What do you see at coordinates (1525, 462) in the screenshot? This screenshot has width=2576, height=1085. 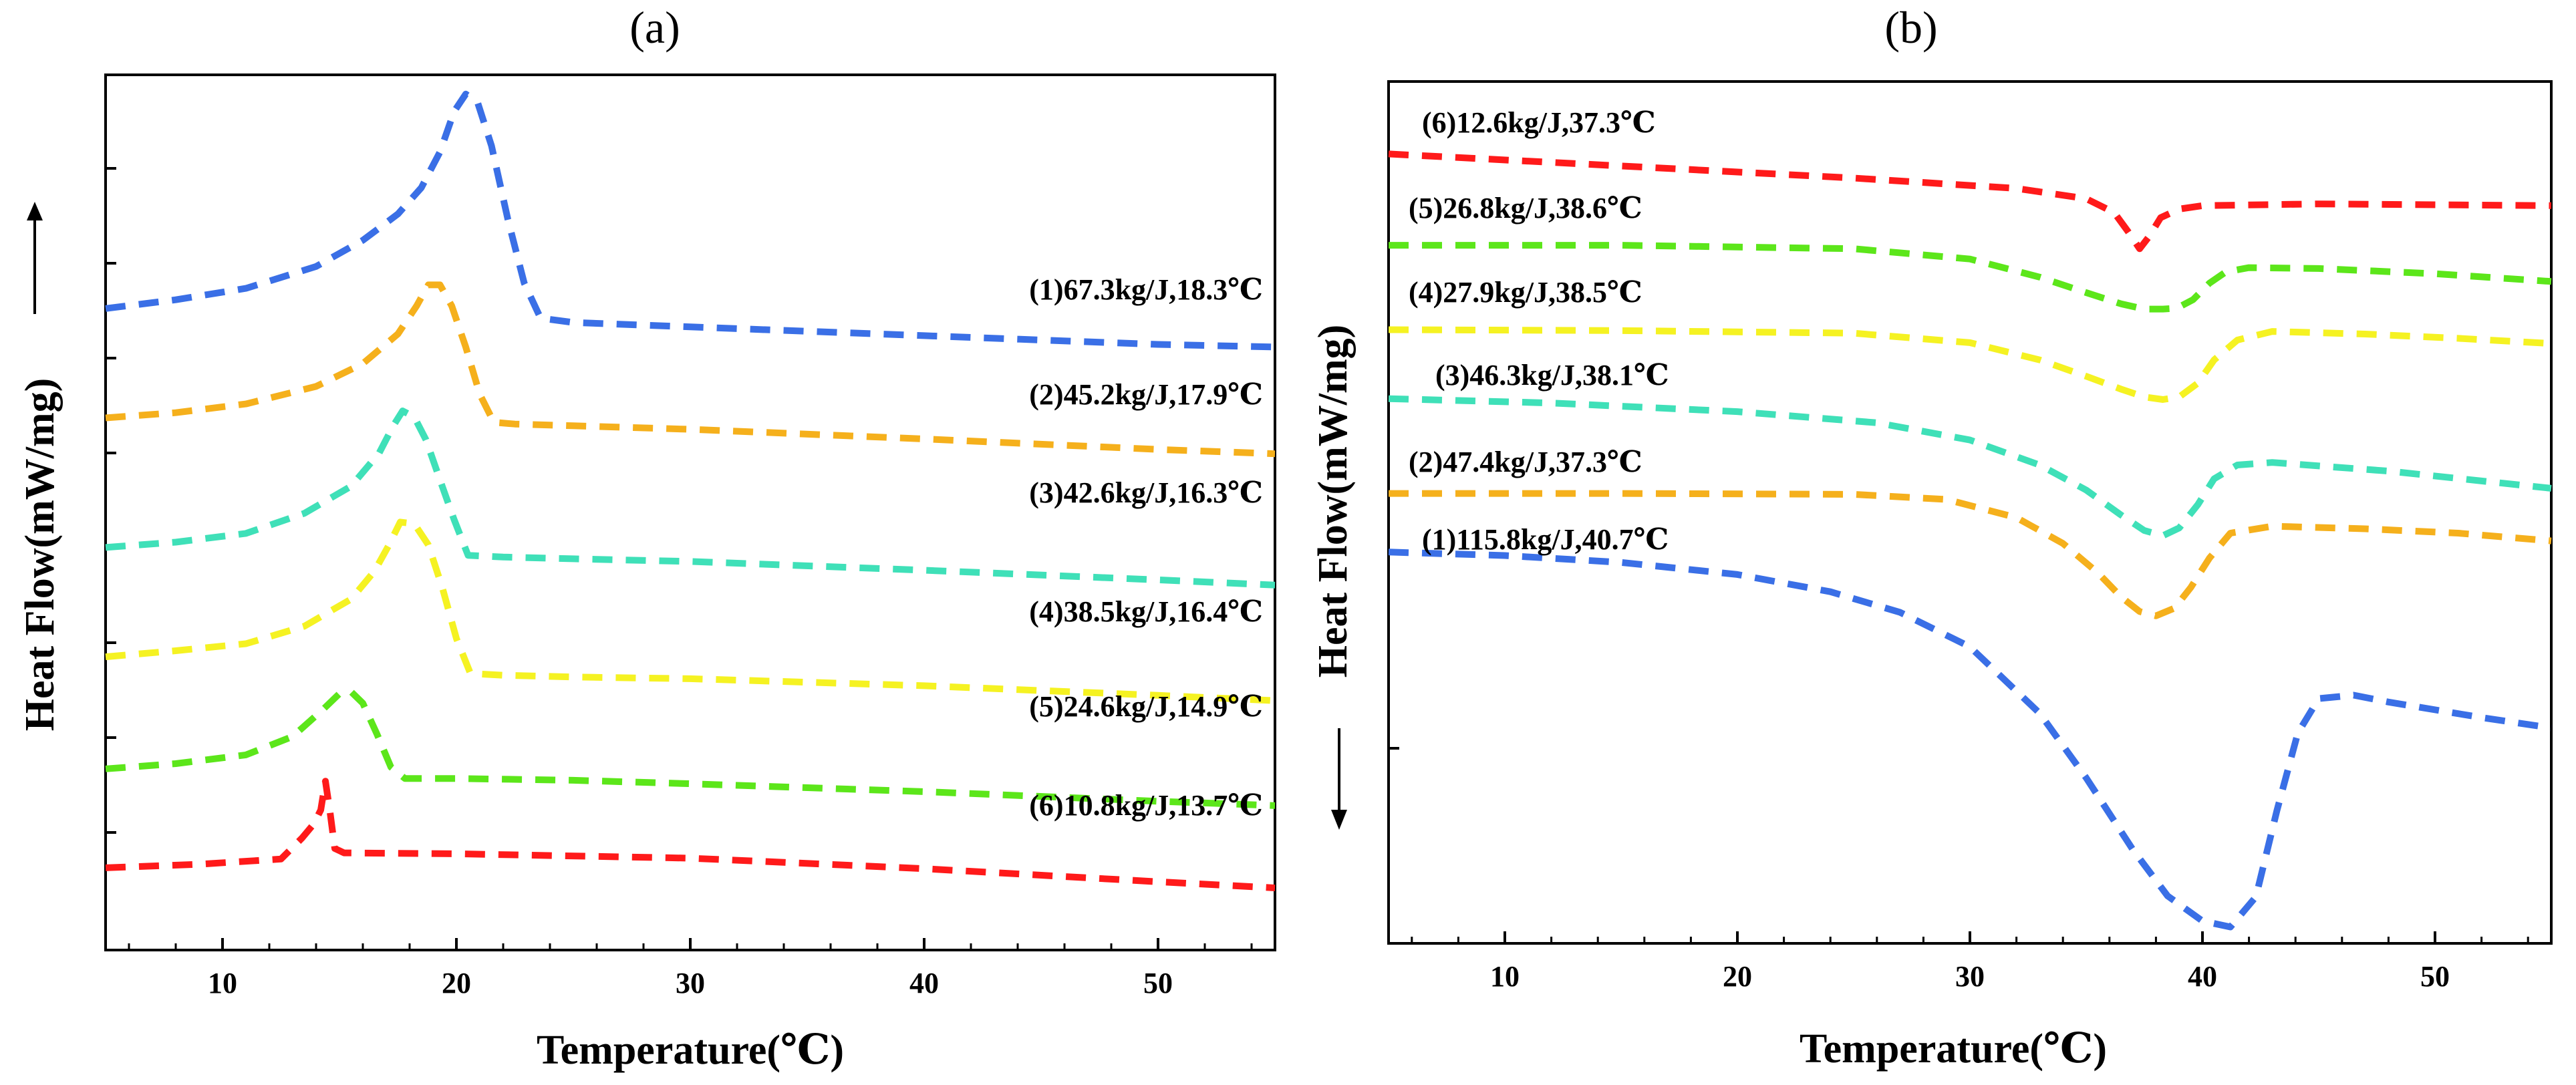 I see `panel-b-series-label-2: (2)47.4kg/J,37.3℃` at bounding box center [1525, 462].